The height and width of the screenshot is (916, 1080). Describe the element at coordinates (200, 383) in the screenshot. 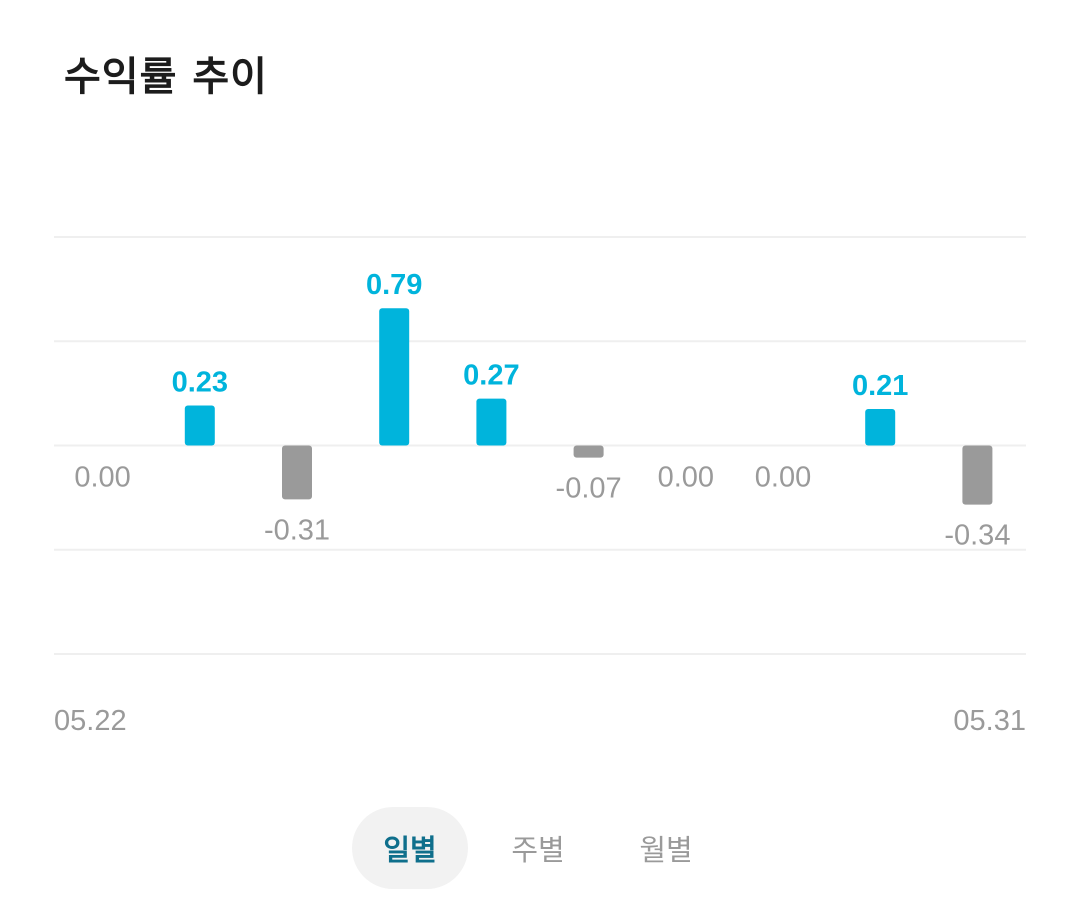

I see `data-label-1: 0.23` at that location.